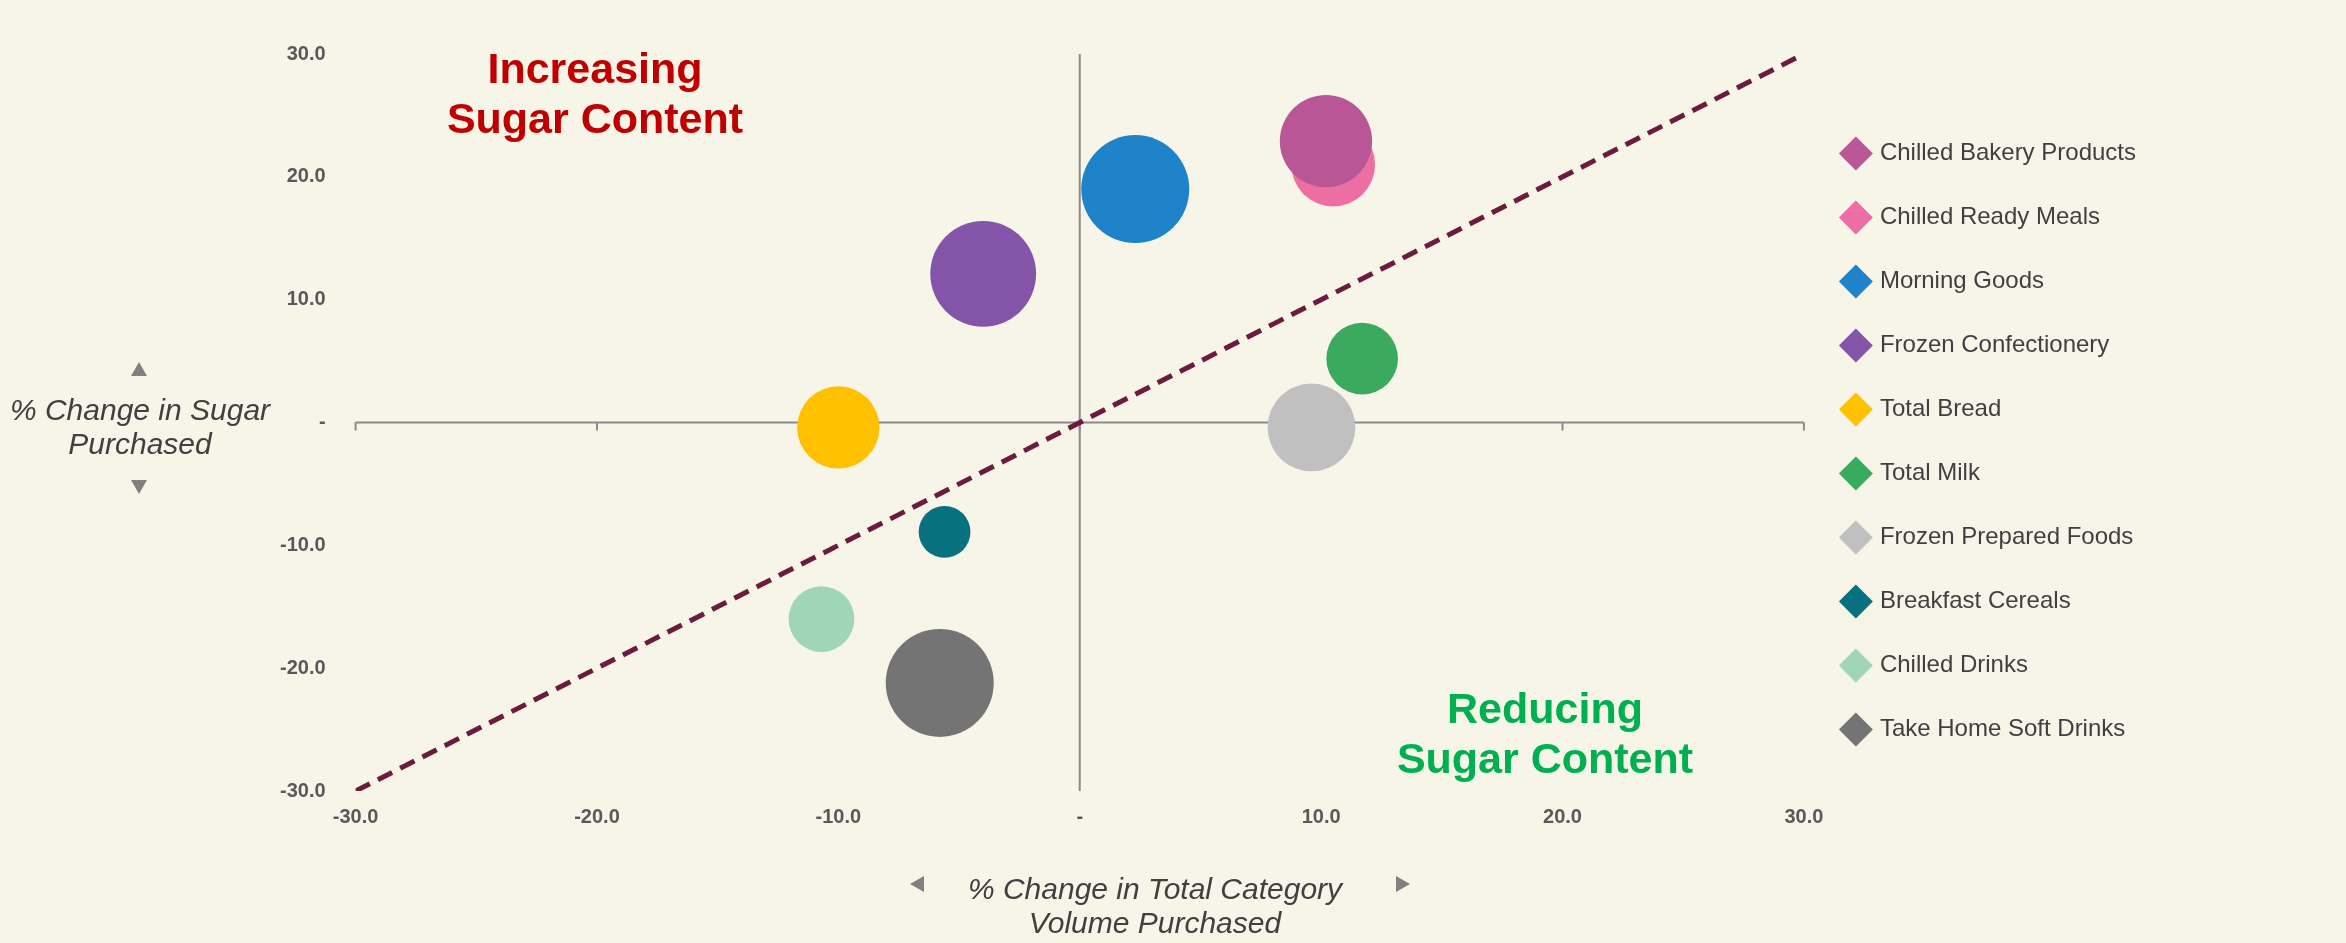 This screenshot has width=2346, height=943. What do you see at coordinates (1953, 664) in the screenshot?
I see `legend-label: Chilled Drinks` at bounding box center [1953, 664].